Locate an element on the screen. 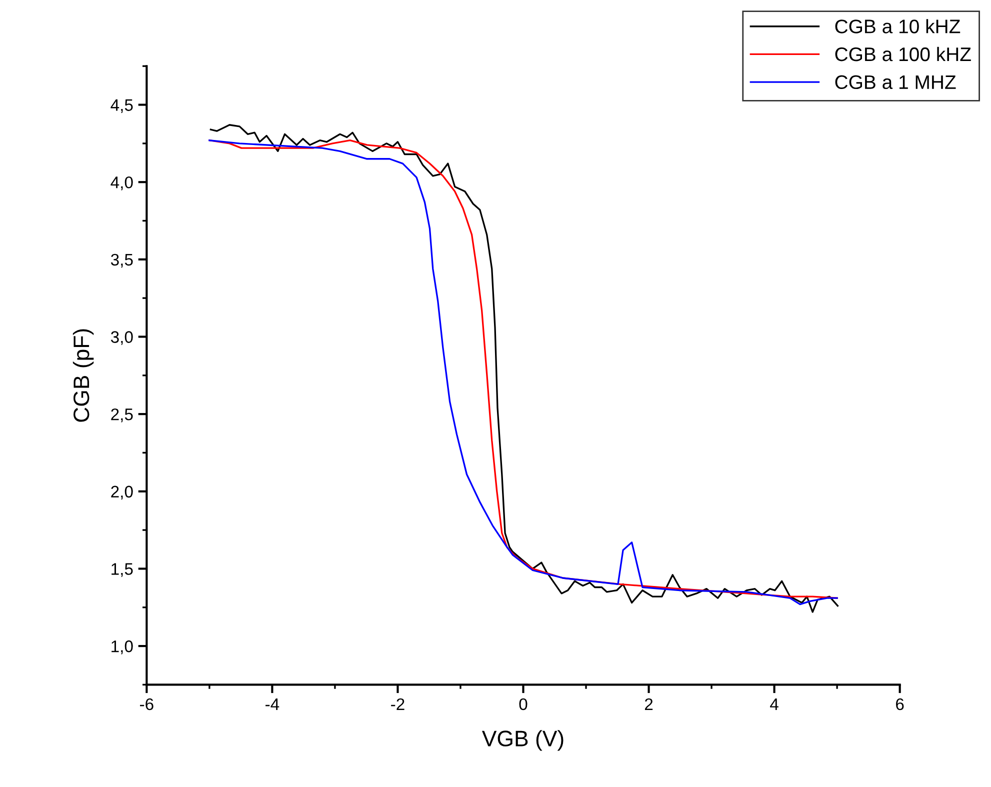 This screenshot has height=787, width=991. x-tick-label: 0 is located at coordinates (523, 704).